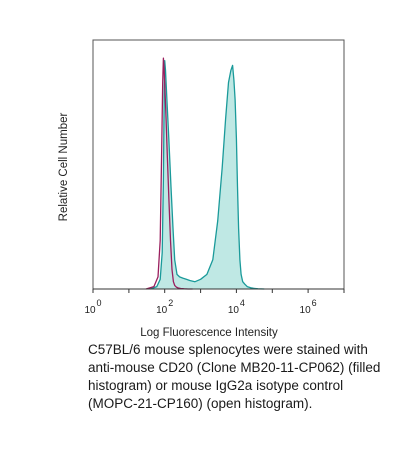 Image resolution: width=400 pixels, height=450 pixels. I want to click on series-filled-line, so click(207, 174).